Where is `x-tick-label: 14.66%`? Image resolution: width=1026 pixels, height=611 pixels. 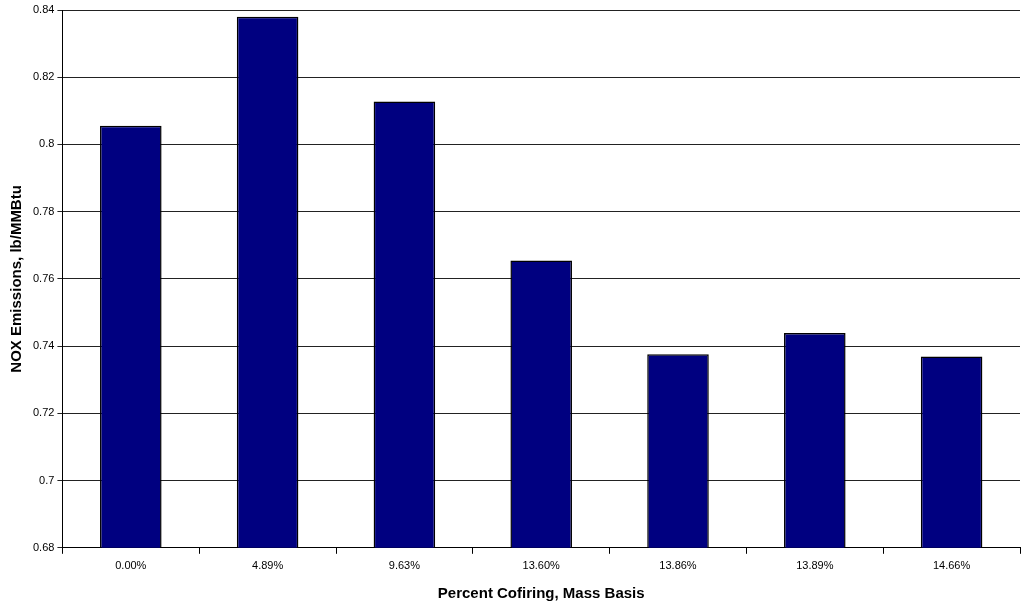 x-tick-label: 14.66% is located at coordinates (951, 565).